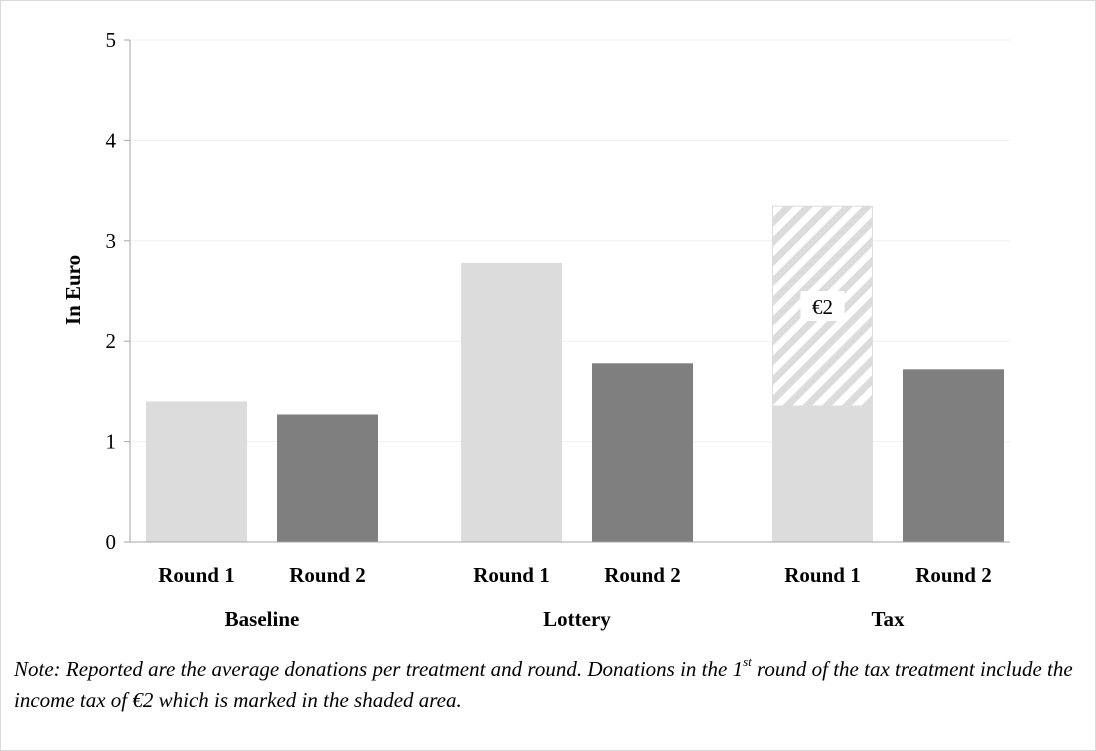  I want to click on bar-baseline-round2, so click(327, 478).